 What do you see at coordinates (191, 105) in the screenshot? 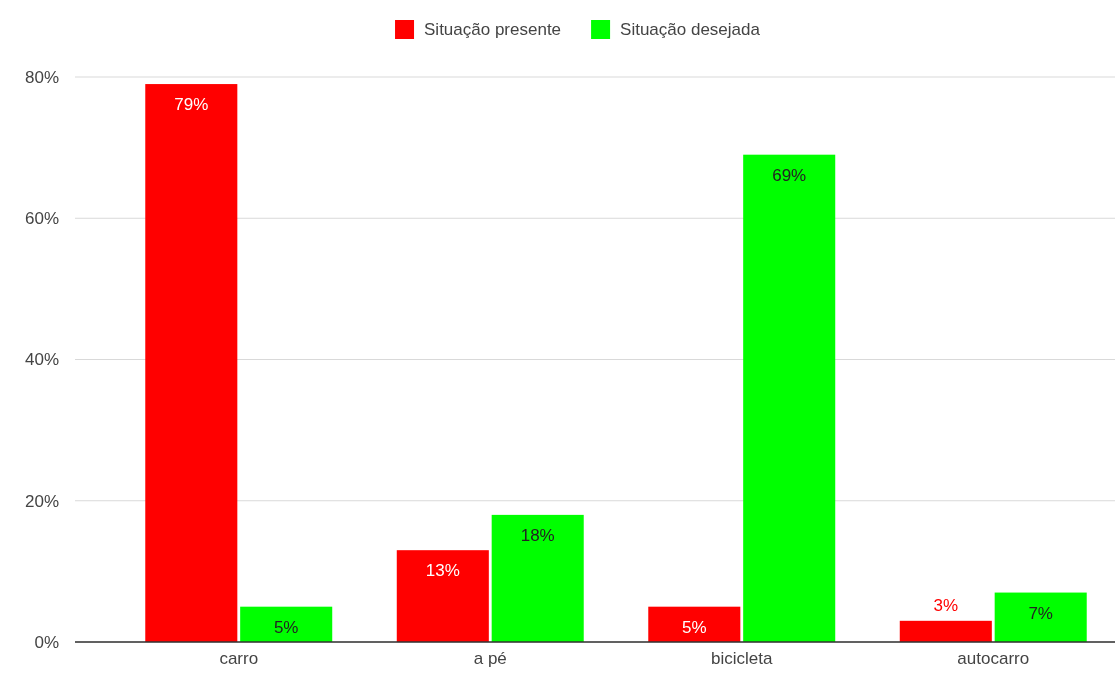
I see `data-label: 79%` at bounding box center [191, 105].